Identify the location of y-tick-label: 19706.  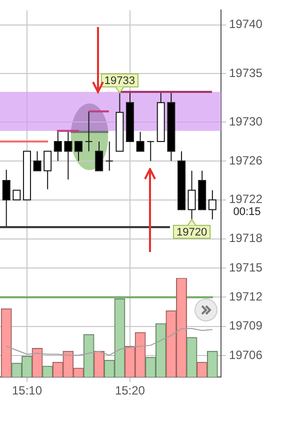
(246, 355).